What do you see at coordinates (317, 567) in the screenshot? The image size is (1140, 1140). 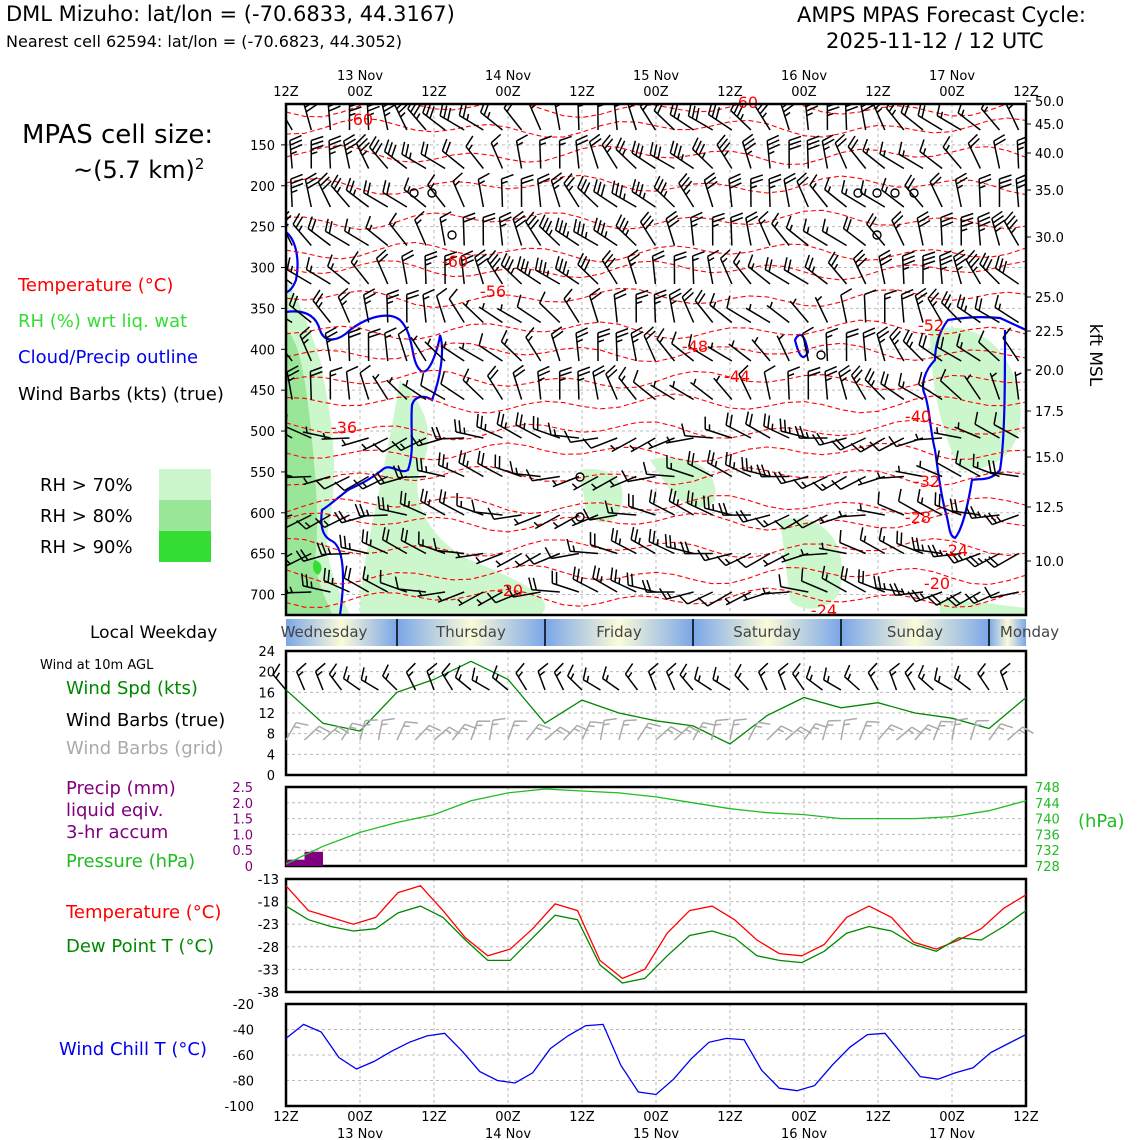 I see `rh90-area` at bounding box center [317, 567].